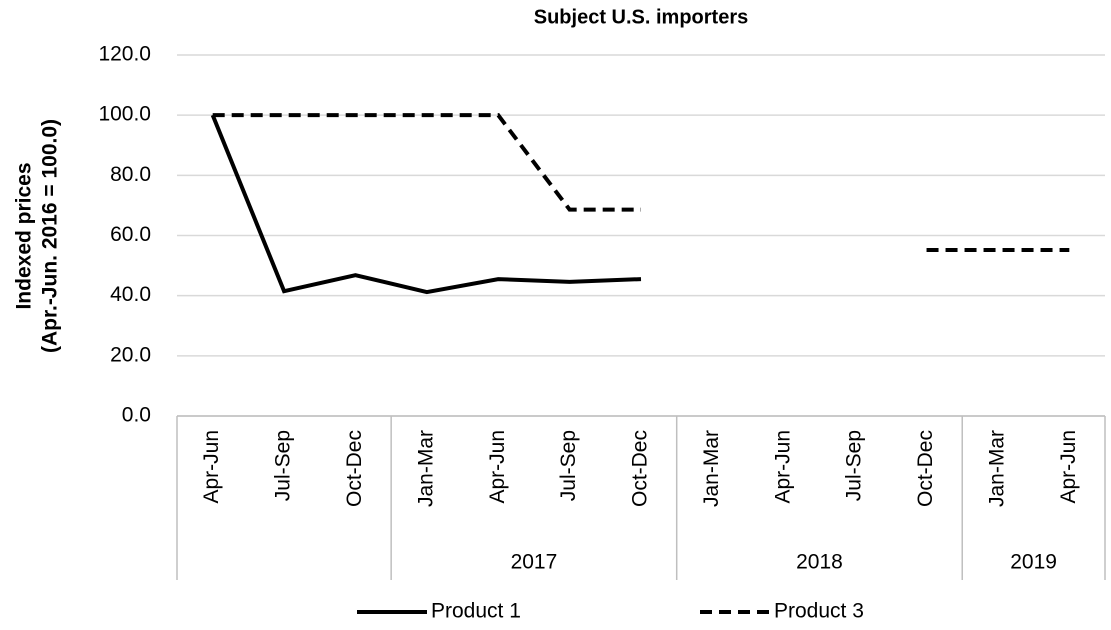  Describe the element at coordinates (819, 562) in the screenshot. I see `group-label: 2018` at that location.